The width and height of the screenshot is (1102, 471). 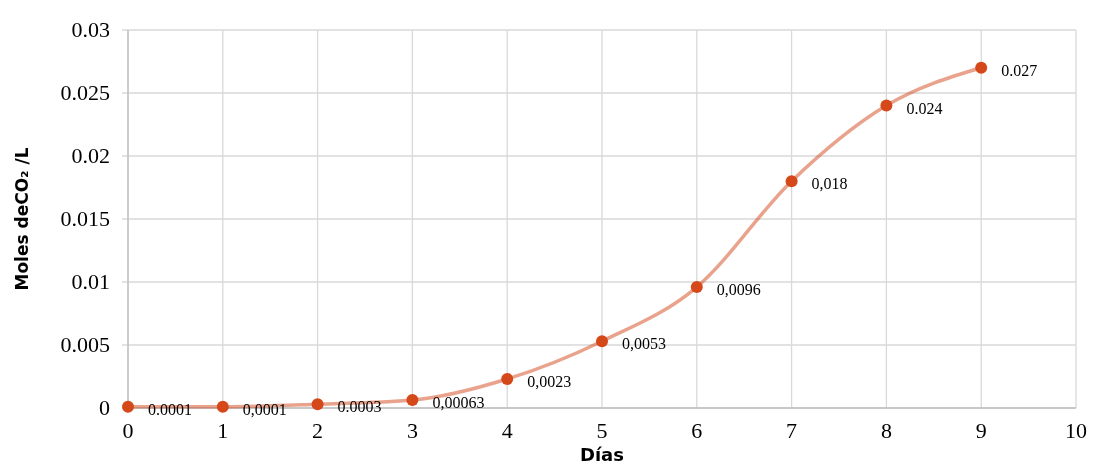 What do you see at coordinates (90, 155) in the screenshot?
I see `y-tick-label: 0.02` at bounding box center [90, 155].